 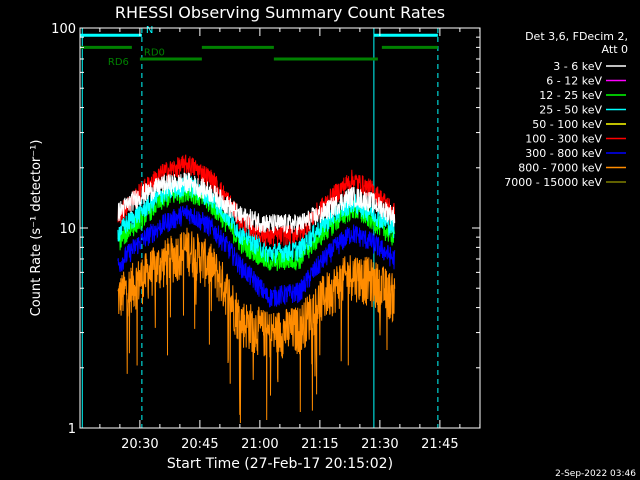 I want to click on x-tick-label-0: 20:30, so click(x=139, y=444).